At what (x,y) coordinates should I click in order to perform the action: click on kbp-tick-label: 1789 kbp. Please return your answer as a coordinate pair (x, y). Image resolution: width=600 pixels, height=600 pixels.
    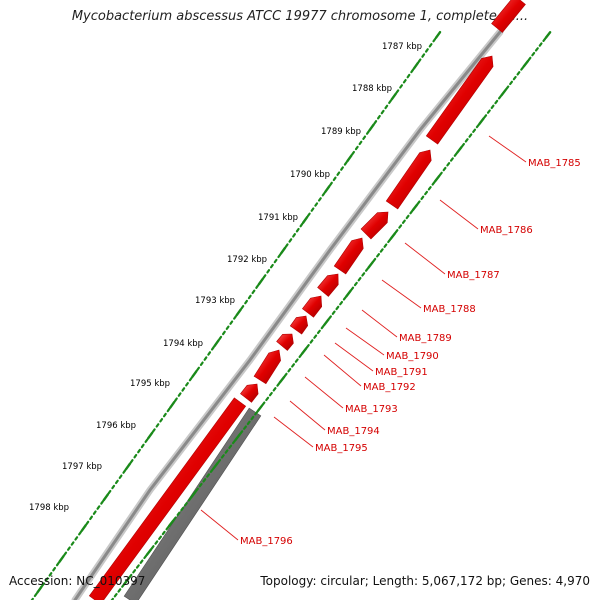
    Looking at the image, I should click on (341, 132).